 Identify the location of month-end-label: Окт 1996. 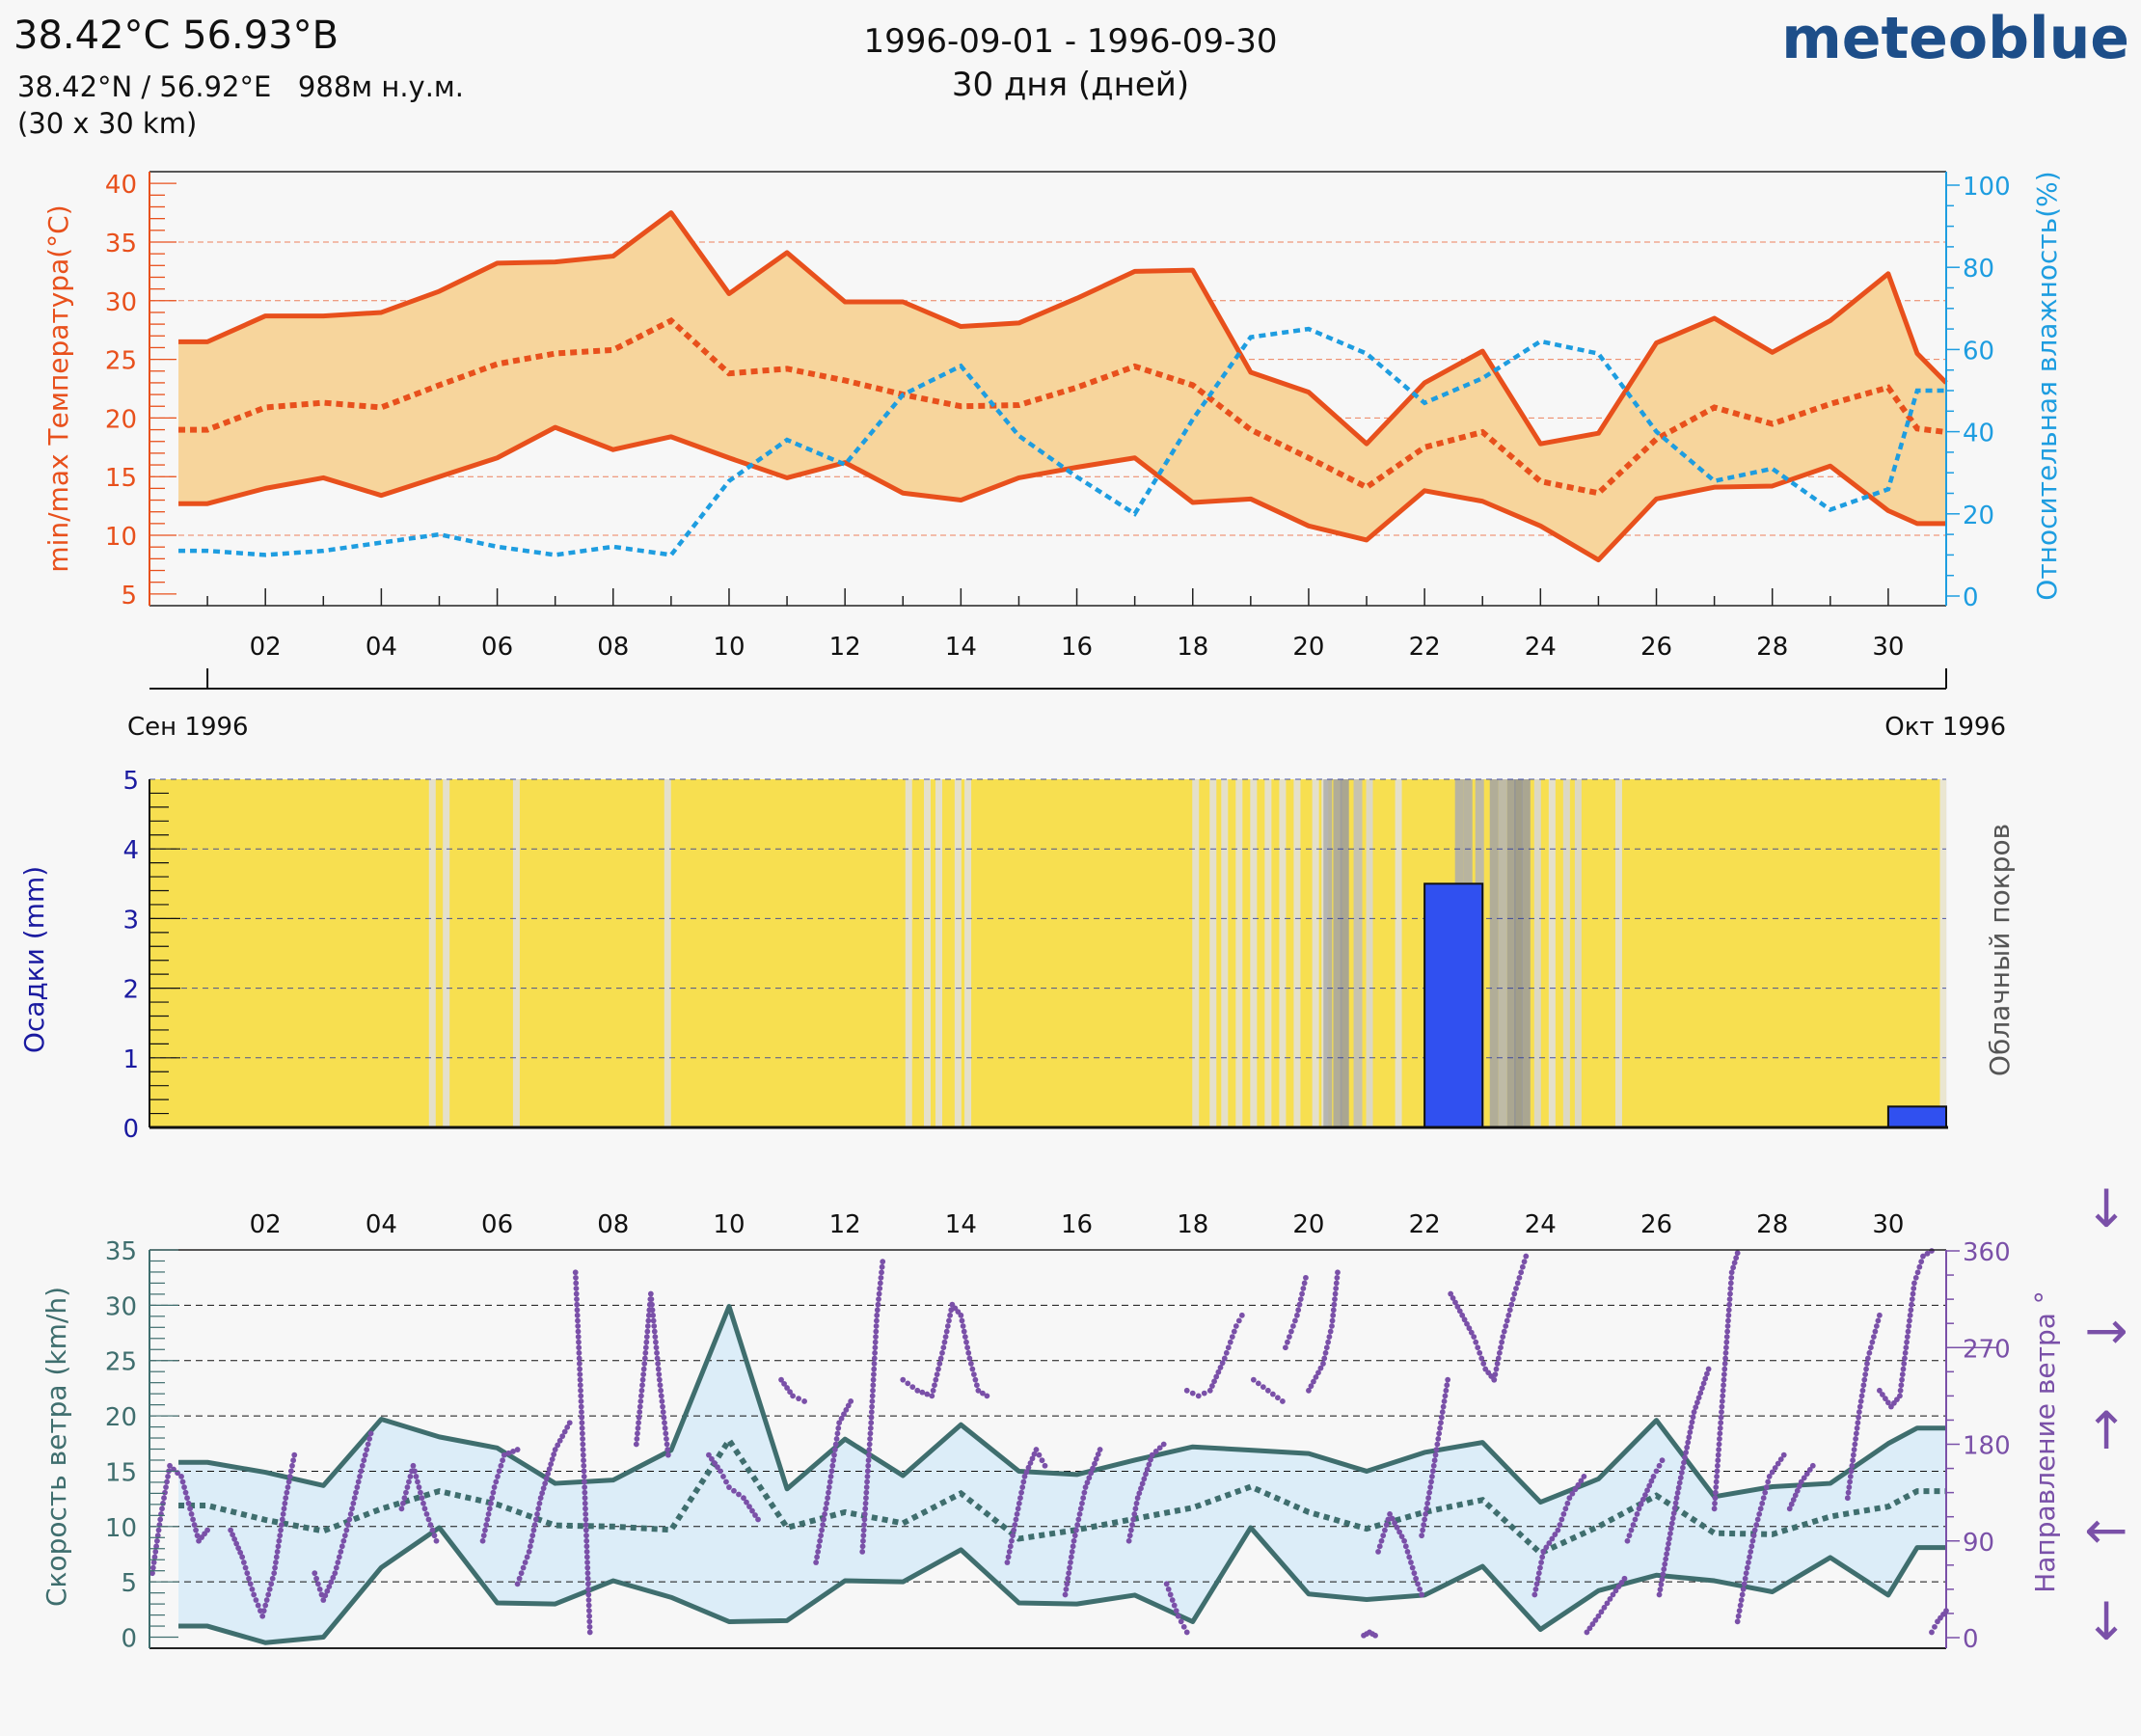
(1945, 727).